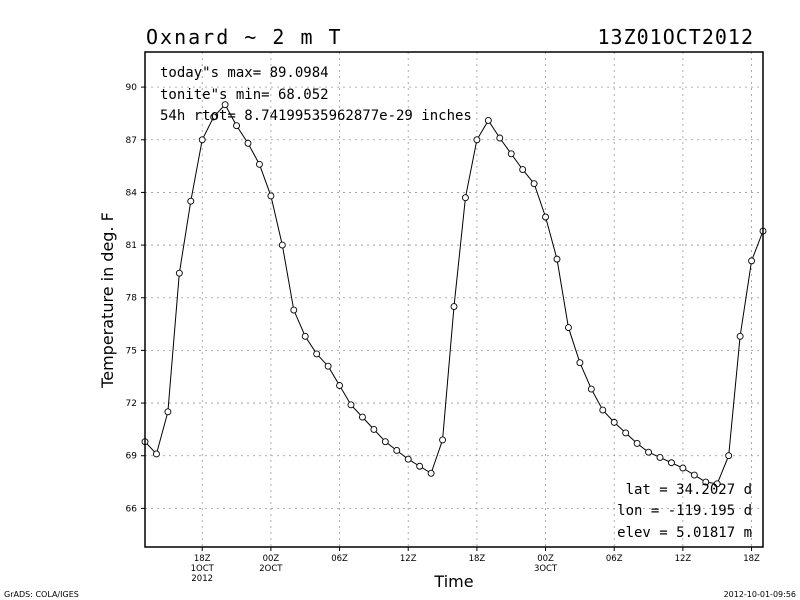  I want to click on chart-title-right: 13Z01OCT2012, so click(676, 37).